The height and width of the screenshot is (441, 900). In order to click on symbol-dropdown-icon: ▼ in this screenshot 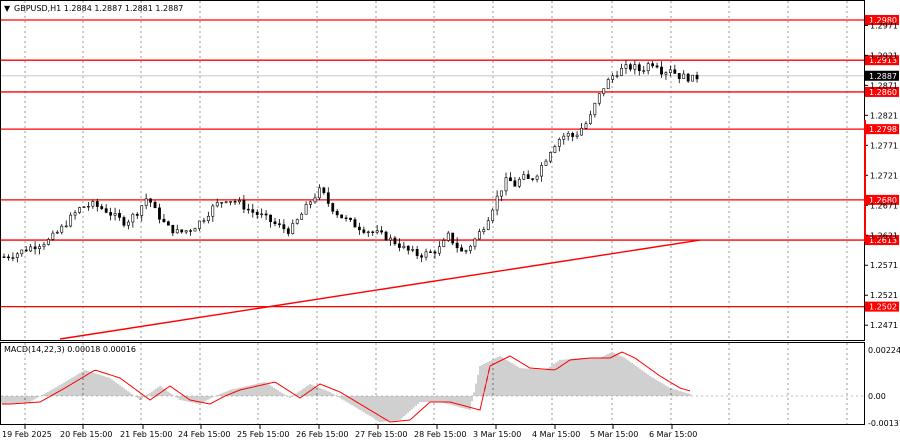, I will do `click(7, 8)`.